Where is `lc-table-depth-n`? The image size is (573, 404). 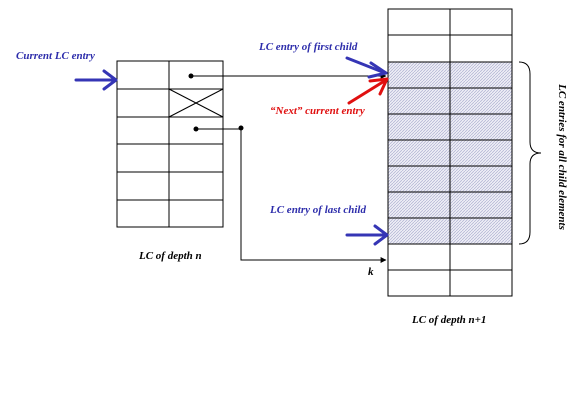
lc-table-depth-n is located at coordinates (170, 144).